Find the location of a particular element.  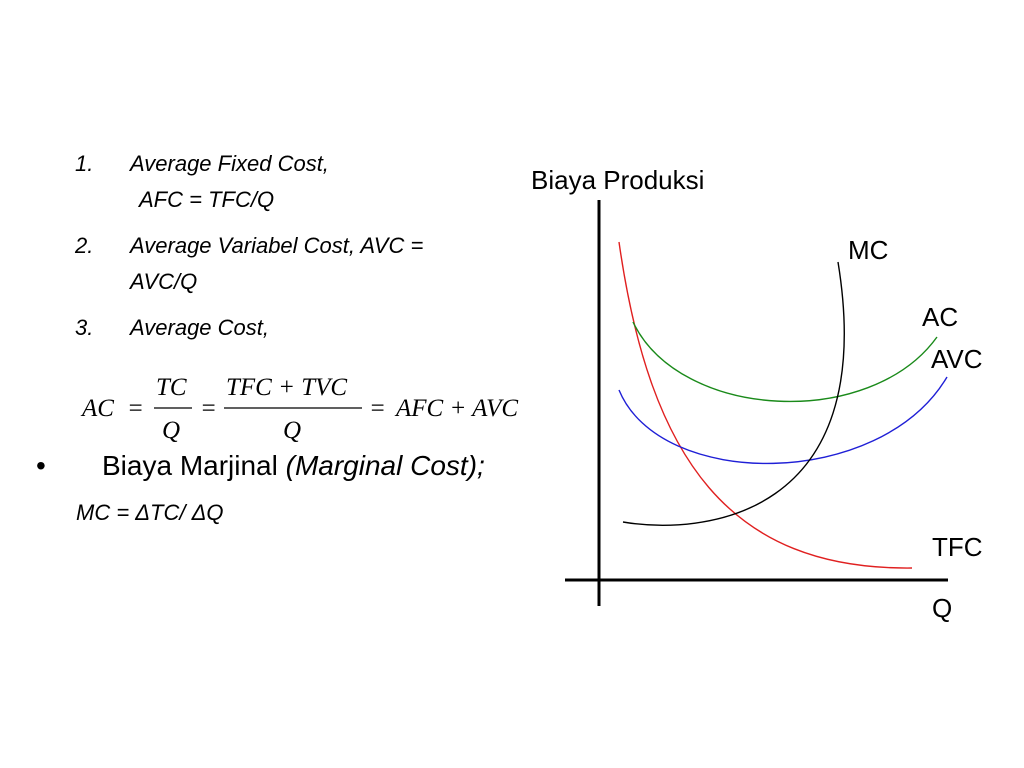

list-item-avc: 2. Average Variabel Cost, AVC = AVC/Q is located at coordinates (310, 264).